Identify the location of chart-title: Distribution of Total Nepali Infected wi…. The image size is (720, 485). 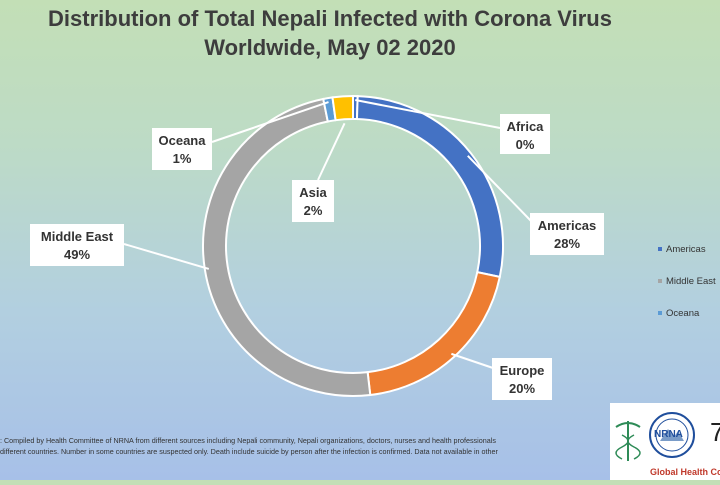
(330, 33).